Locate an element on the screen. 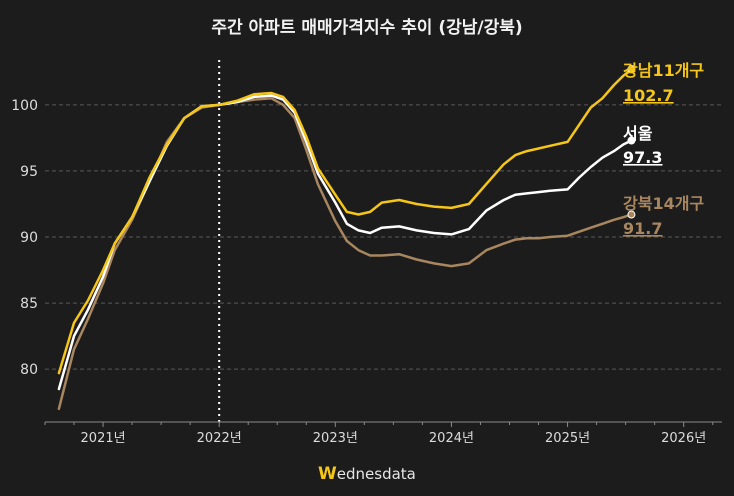 This screenshot has height=496, width=734. y-tick-label-95: 95 is located at coordinates (29, 172).